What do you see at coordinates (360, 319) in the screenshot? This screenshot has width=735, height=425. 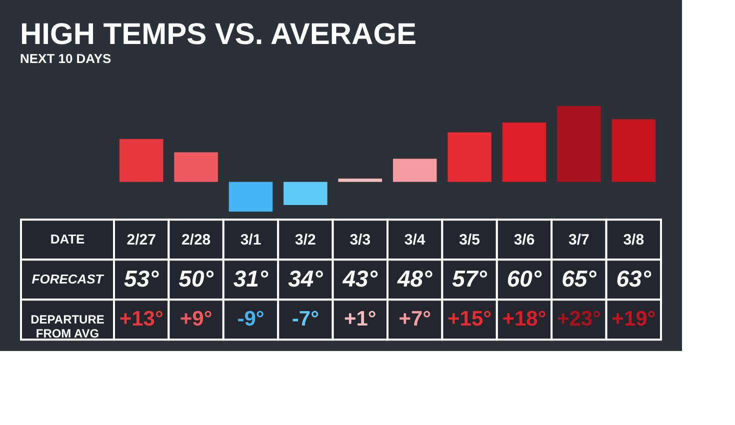 I see `data-label: +1°` at bounding box center [360, 319].